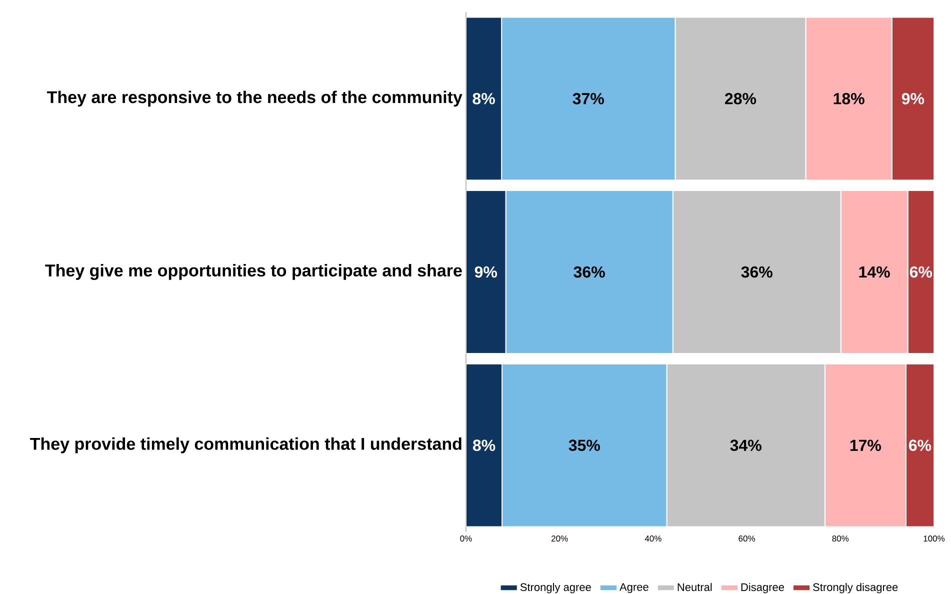 The width and height of the screenshot is (951, 594). I want to click on data-label: 37%, so click(588, 98).